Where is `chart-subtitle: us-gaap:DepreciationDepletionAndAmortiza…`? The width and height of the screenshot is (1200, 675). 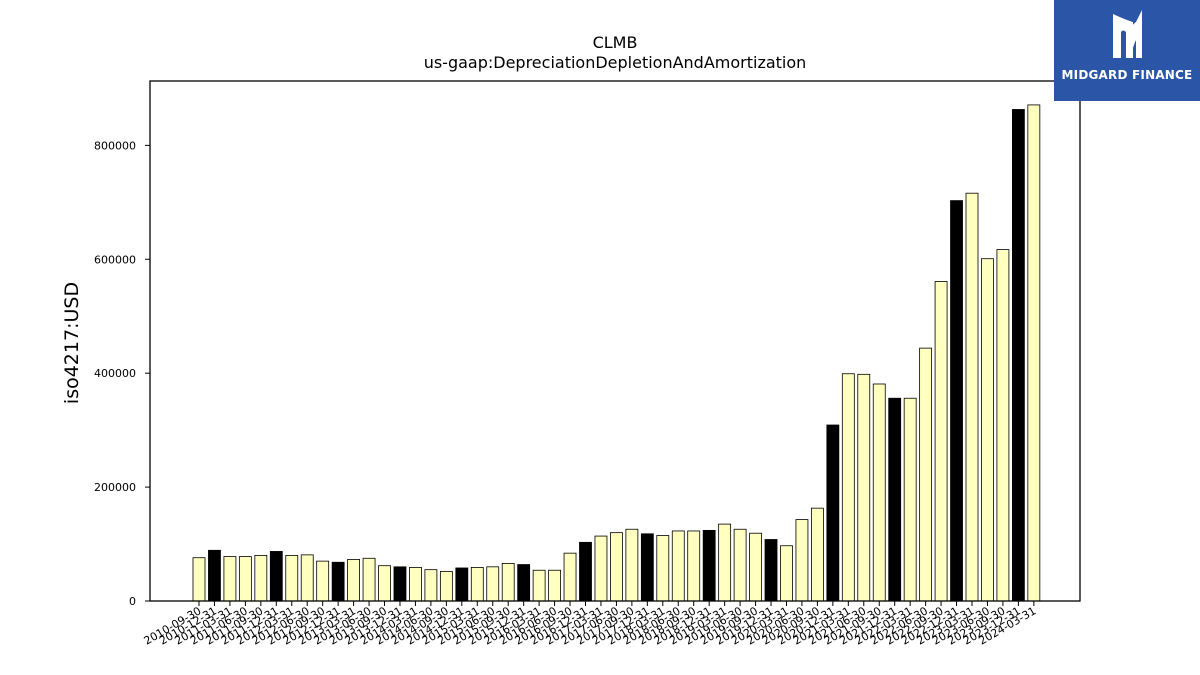 chart-subtitle: us-gaap:DepreciationDepletionAndAmortiza… is located at coordinates (615, 62).